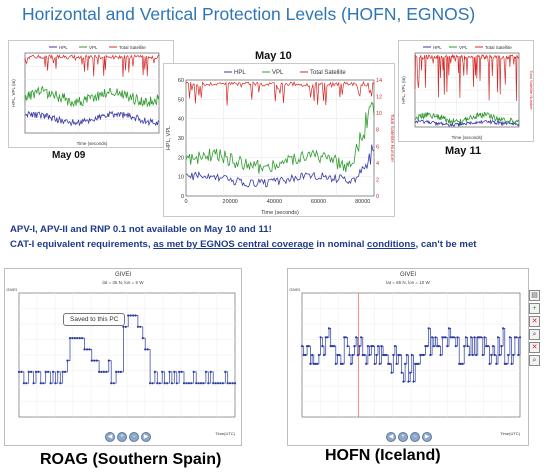 The image size is (550, 474). I want to click on y-tick-label: 10, so click(181, 178).